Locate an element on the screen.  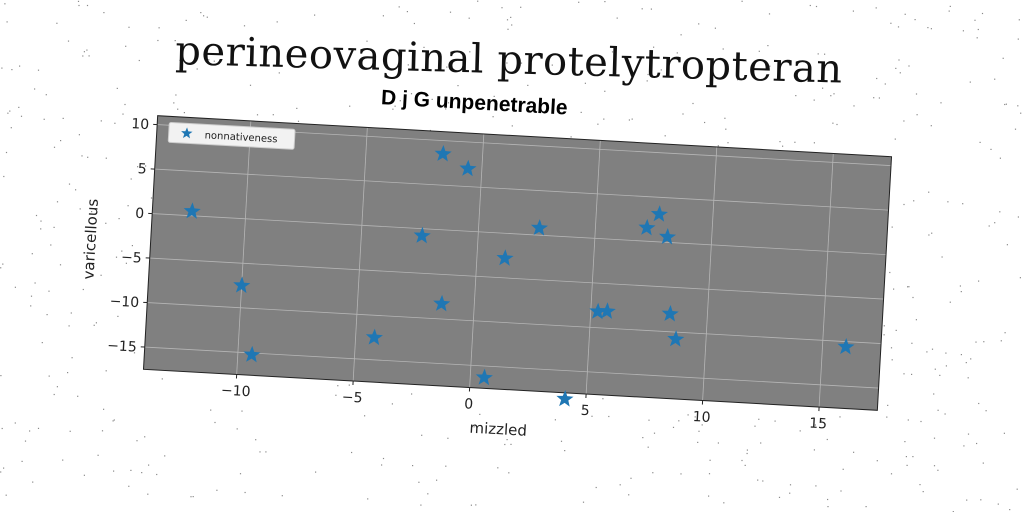
legend-box is located at coordinates (231, 135).